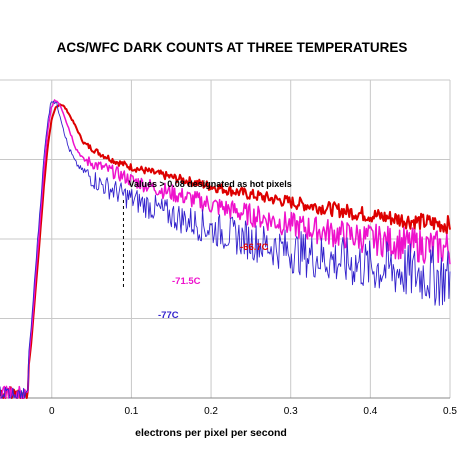  Describe the element at coordinates (370, 411) in the screenshot. I see `x-tick-label: 0.4` at that location.